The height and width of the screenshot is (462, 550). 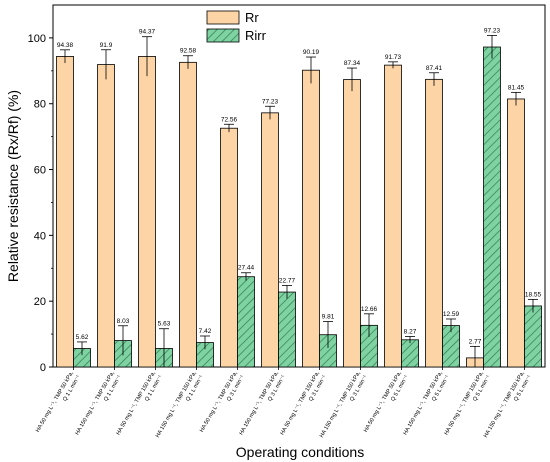 I want to click on bar-value-label: 72.56, so click(x=229, y=119).